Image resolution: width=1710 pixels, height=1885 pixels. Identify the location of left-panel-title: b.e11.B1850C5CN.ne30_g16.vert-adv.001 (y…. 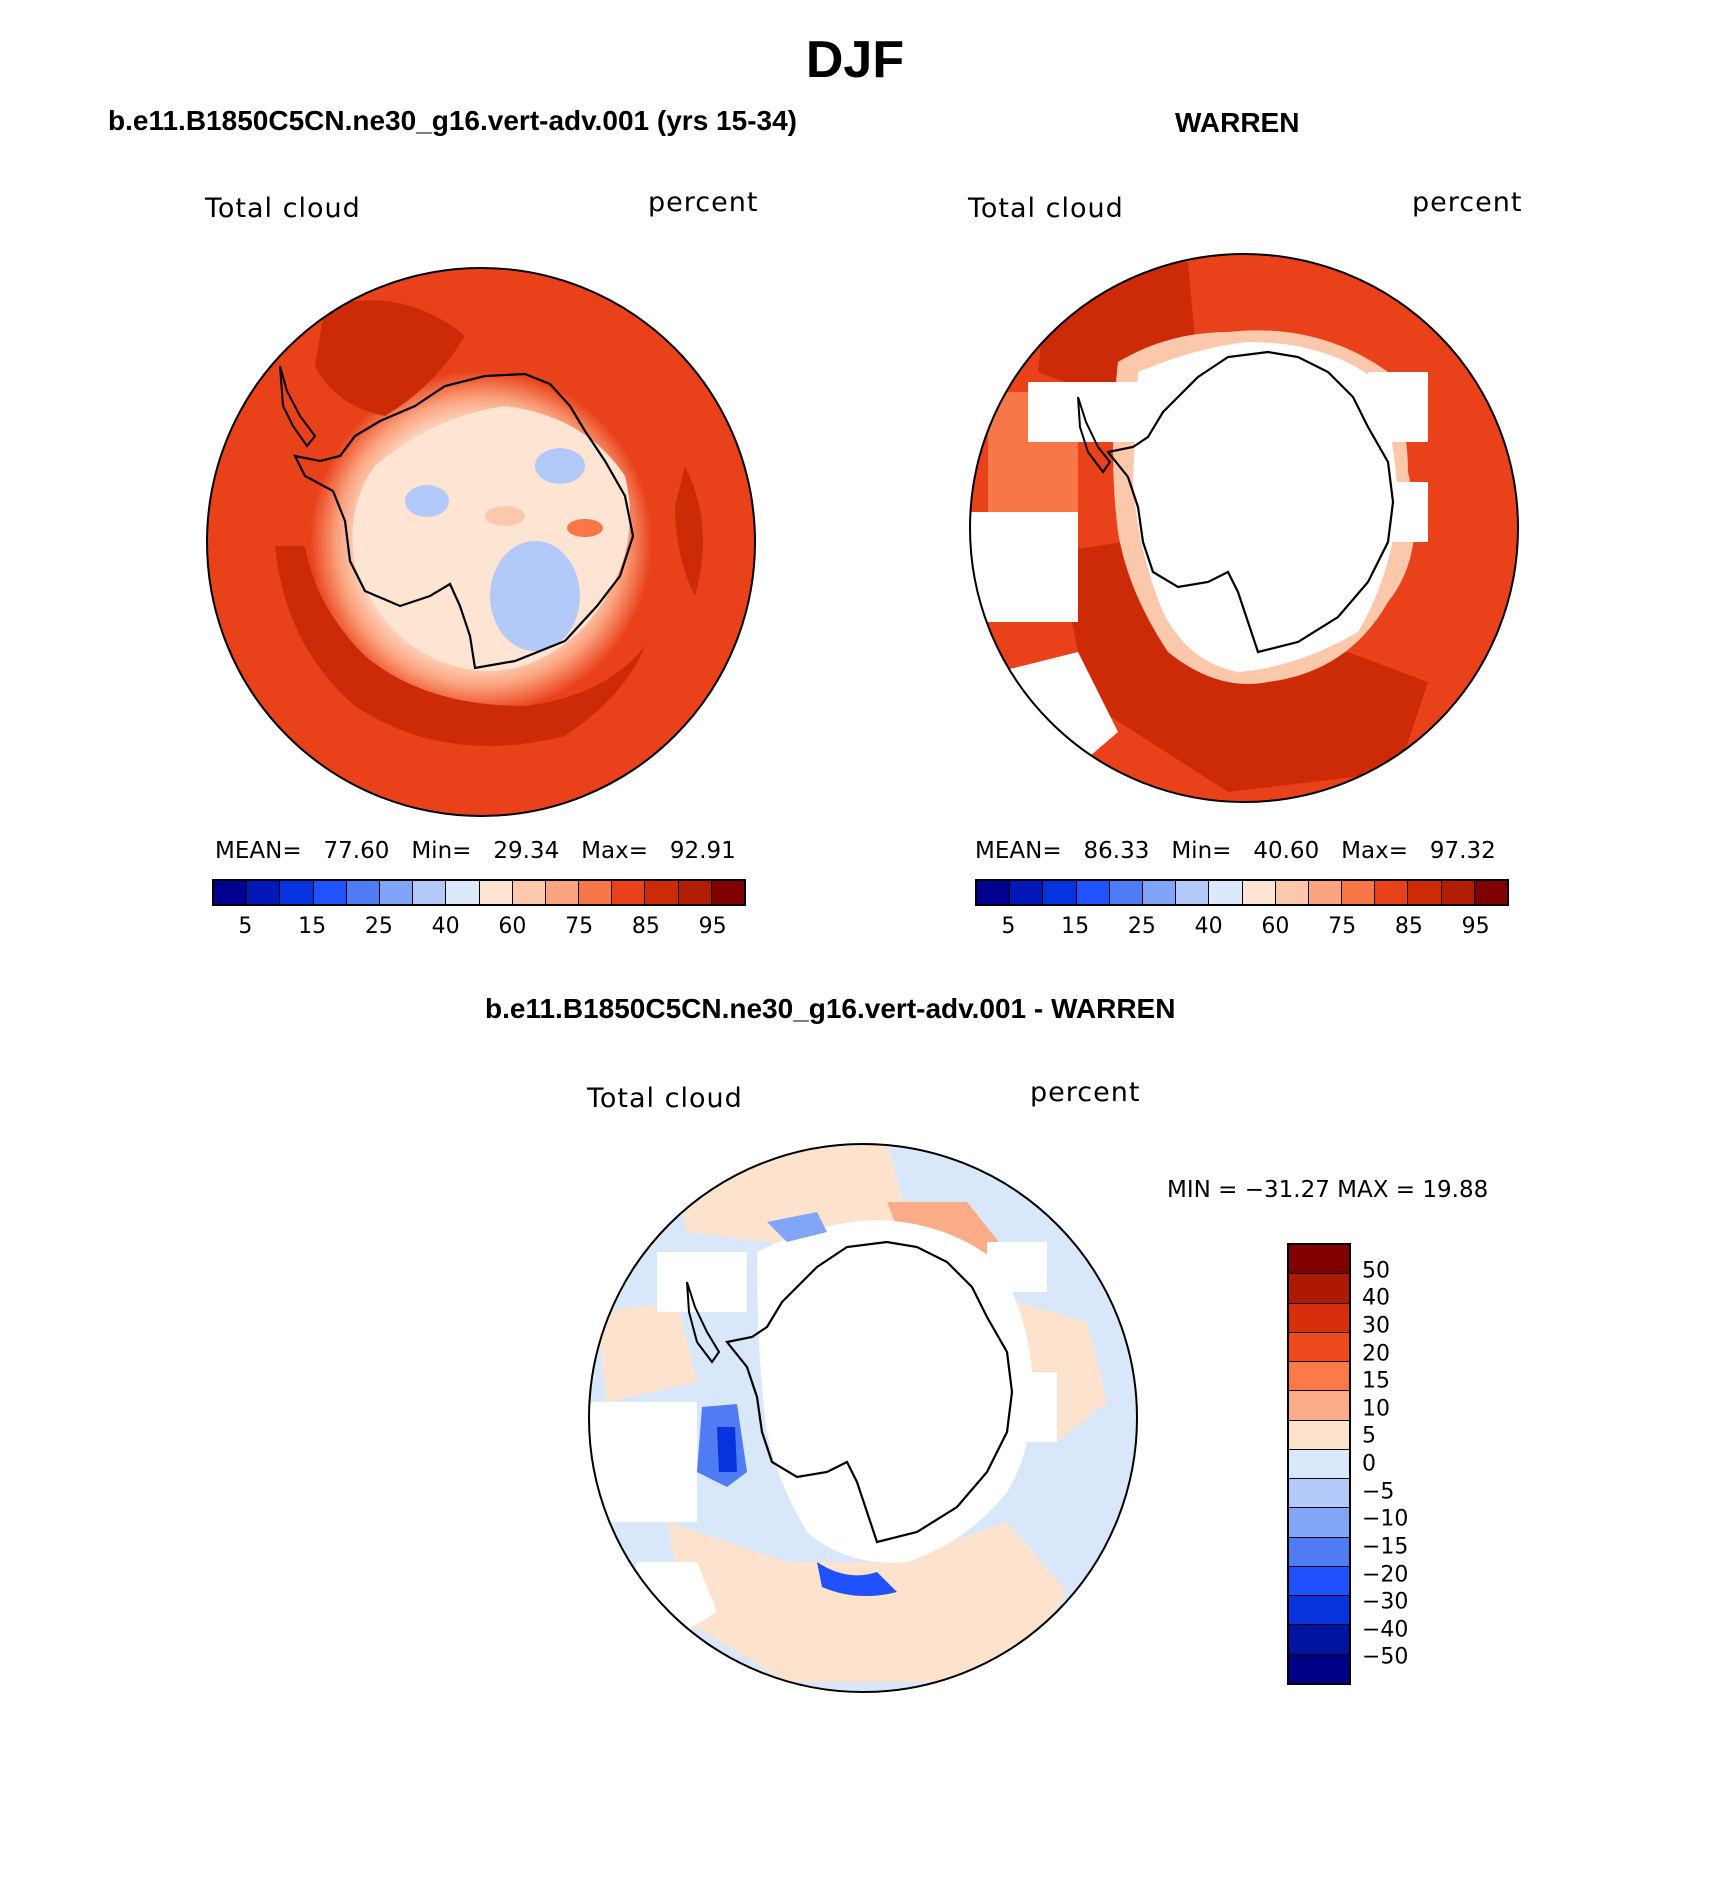
(452, 120).